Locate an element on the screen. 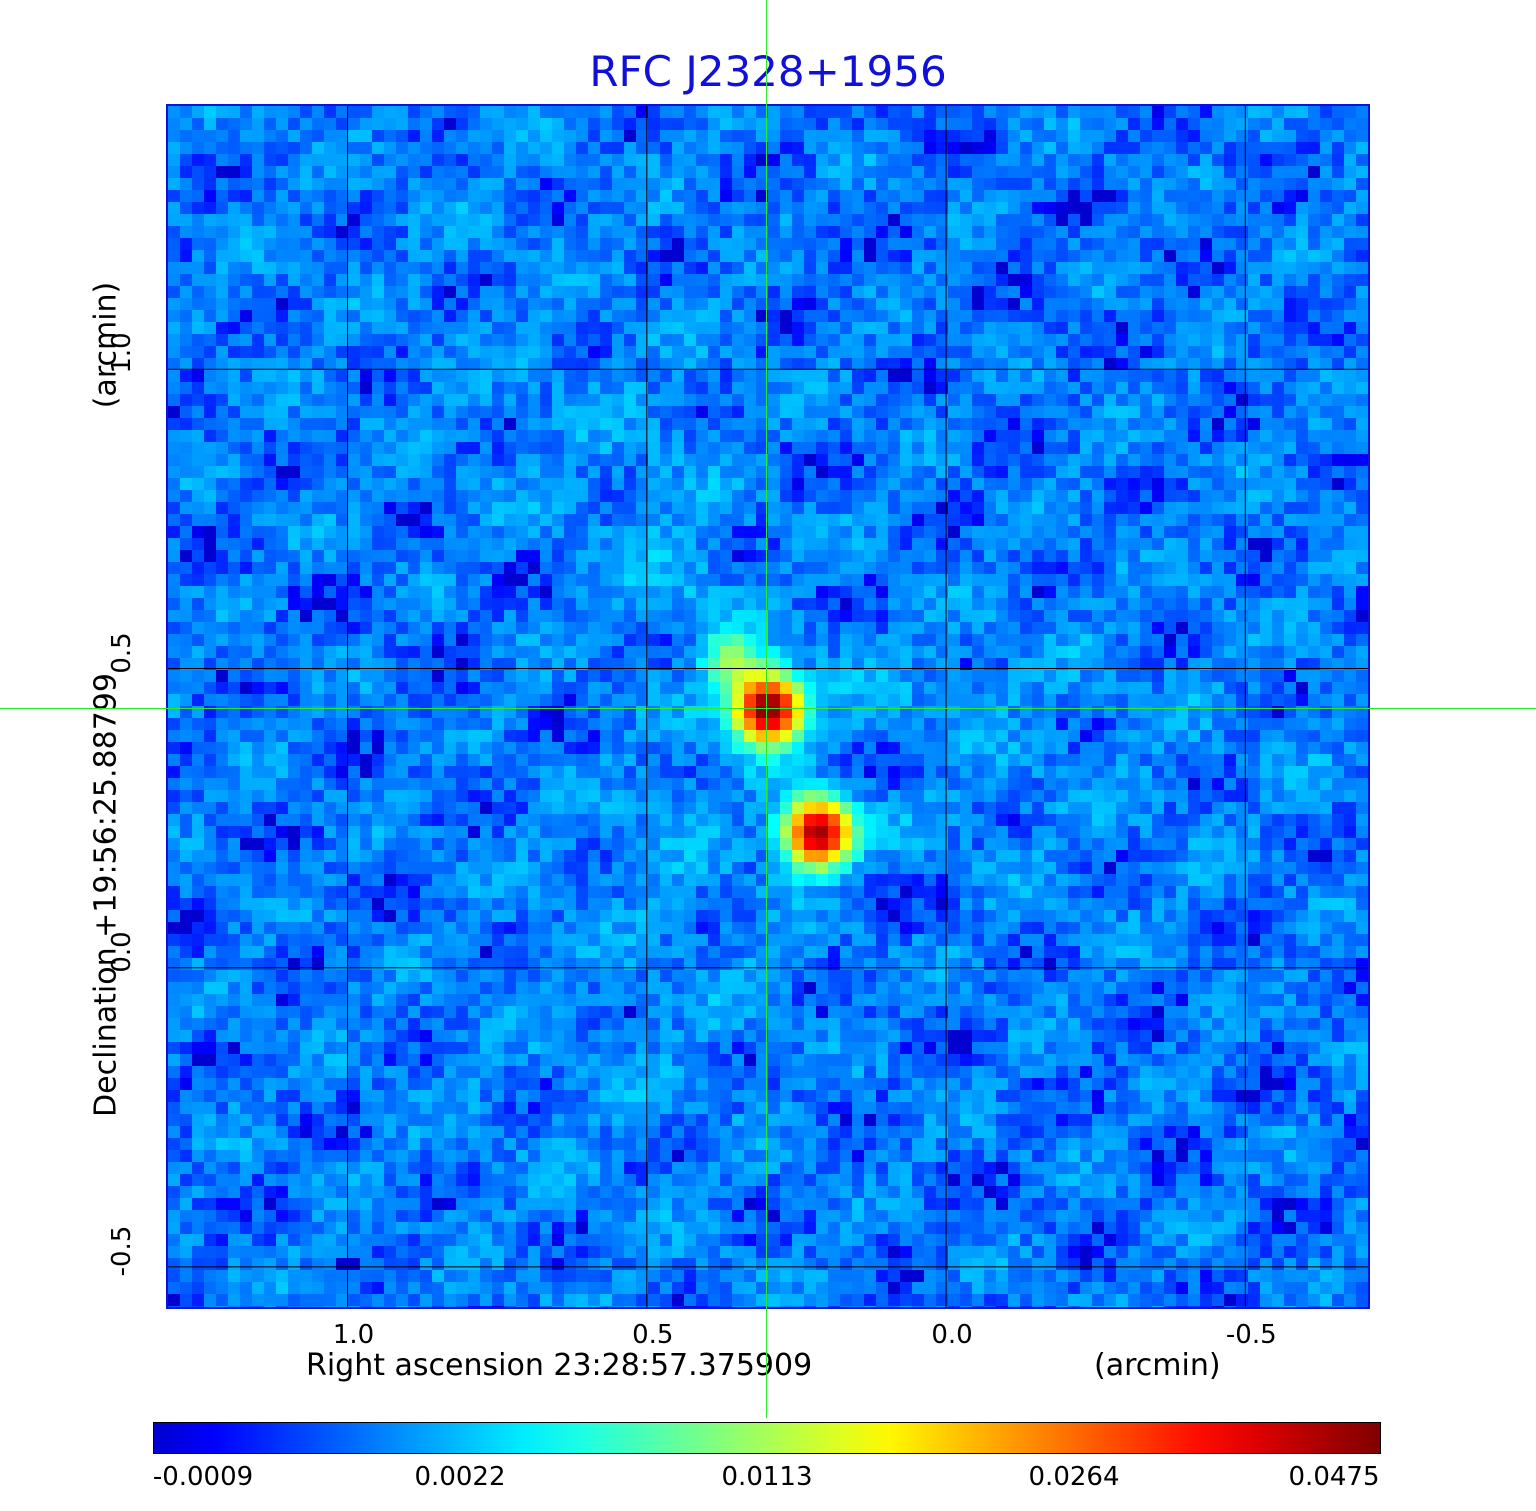  chart-title: RFC J2328+1956 is located at coordinates (768, 71).